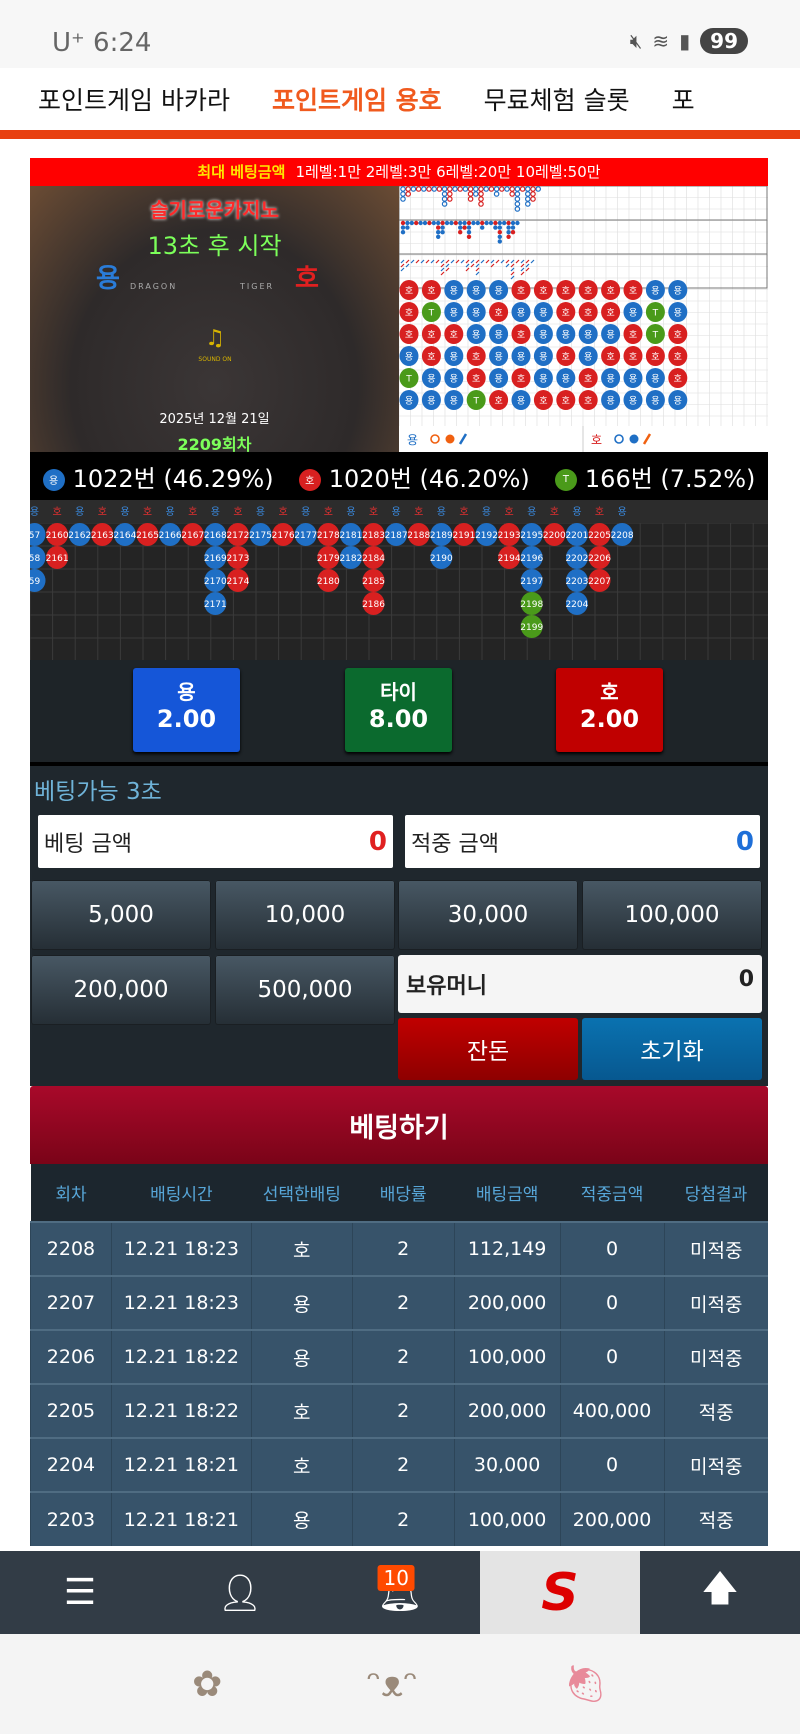 The width and height of the screenshot is (800, 1734). What do you see at coordinates (240, 1593) in the screenshot?
I see `user-icon: 👤︎` at bounding box center [240, 1593].